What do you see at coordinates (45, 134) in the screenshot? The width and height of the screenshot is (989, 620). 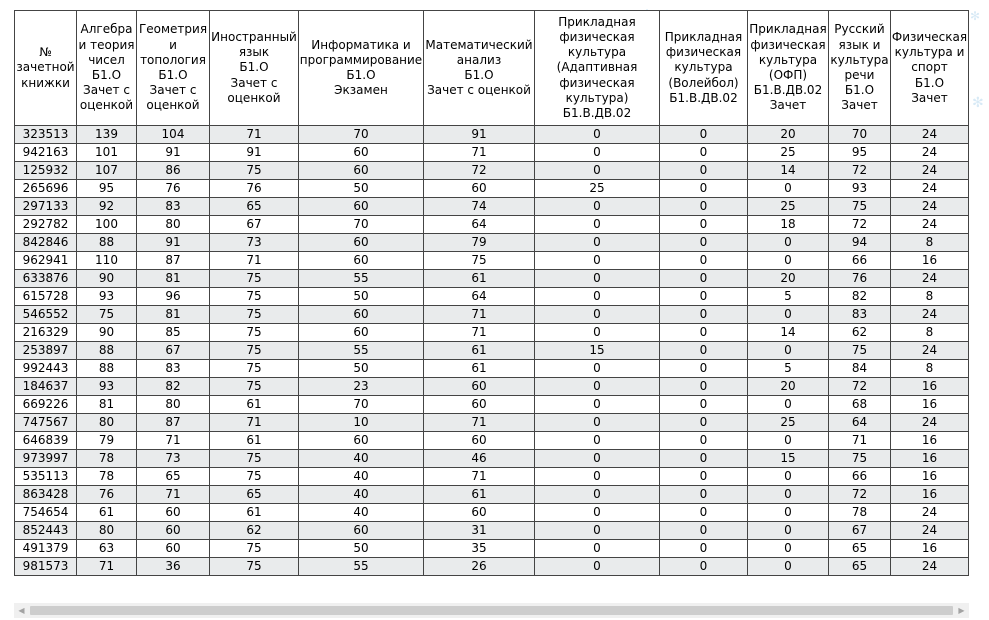 I see `record-book-number-cell: 323513` at bounding box center [45, 134].